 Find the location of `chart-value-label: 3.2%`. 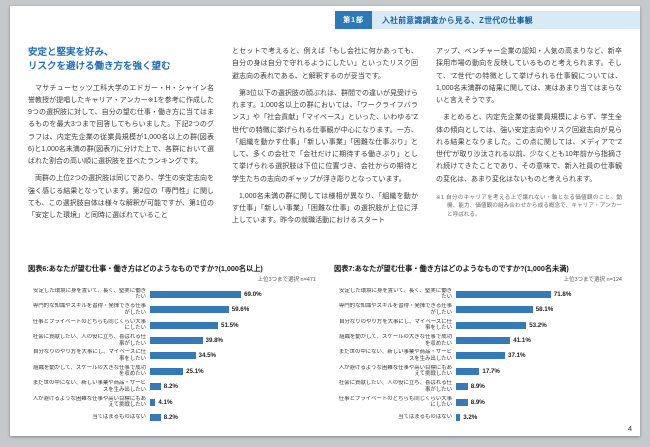

chart-value-label: 3.2% is located at coordinates (470, 417).